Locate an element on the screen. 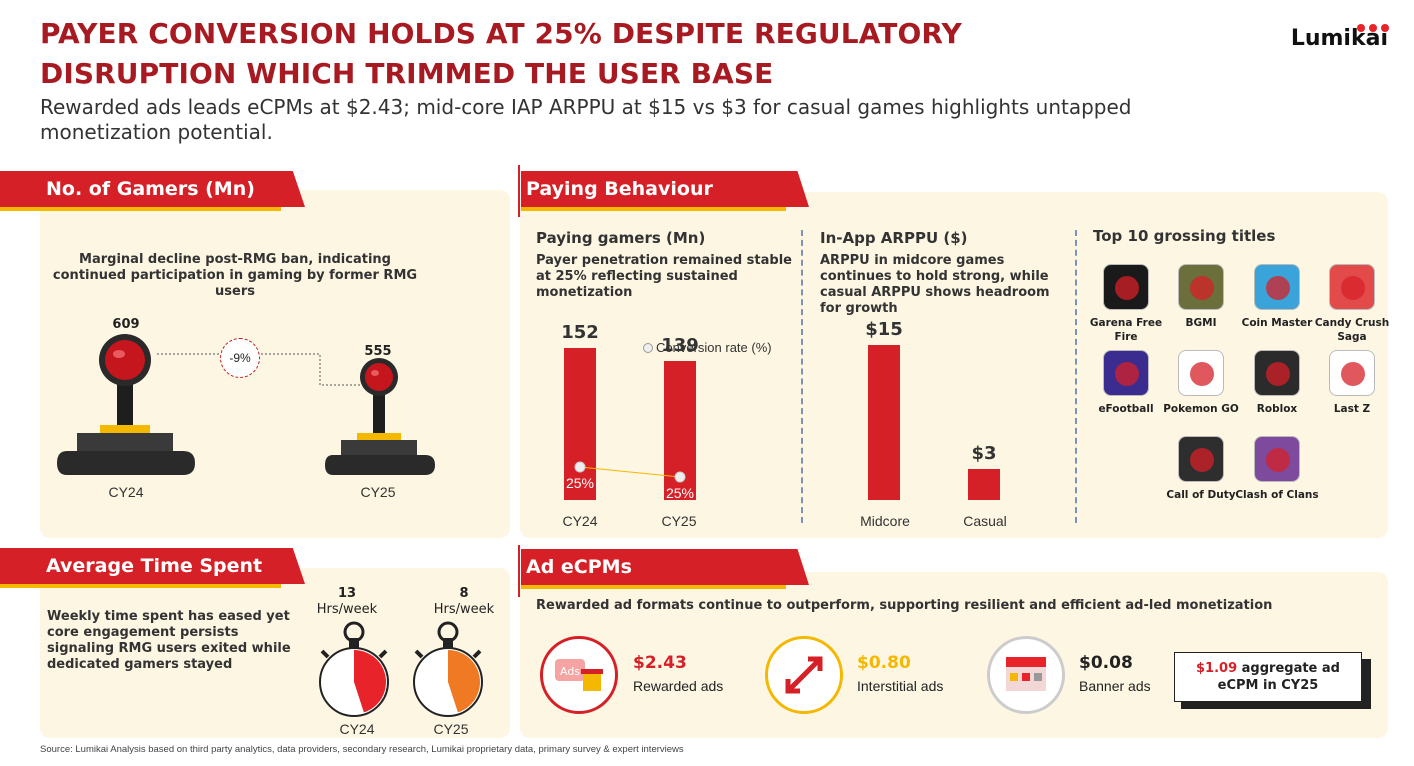  conversion-point-cy24 is located at coordinates (580, 467).